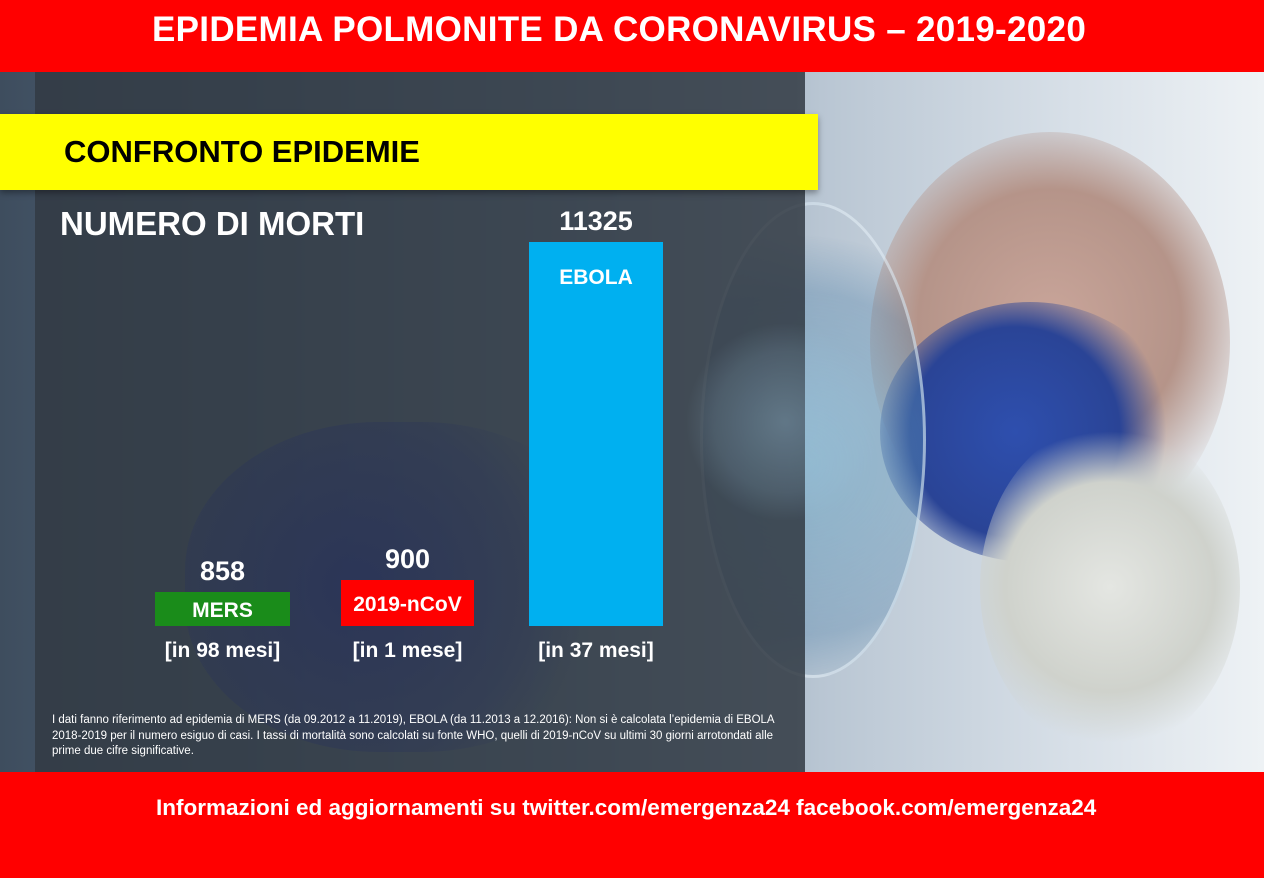  I want to click on subtitle-bar: CONFRONTO EPIDEMIE, so click(409, 152).